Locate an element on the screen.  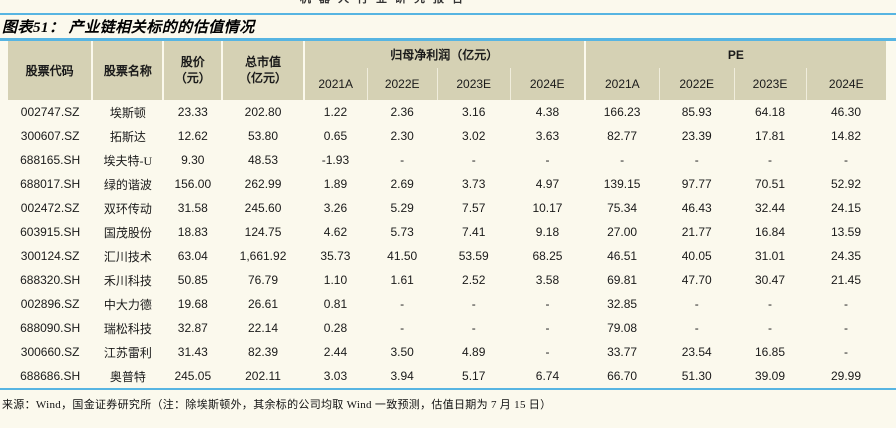
stock-name-cell: 中大力德 is located at coordinates (127, 304).